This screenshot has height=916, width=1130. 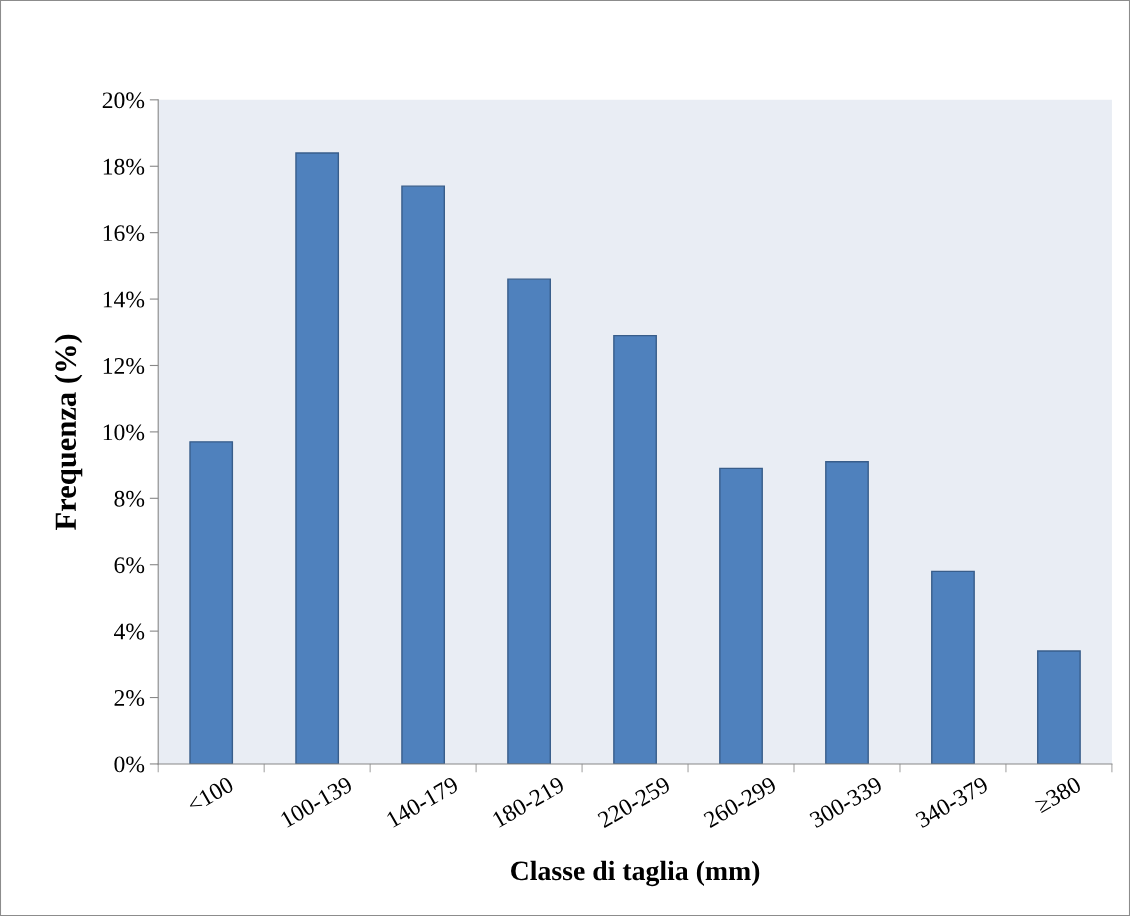 I want to click on y-tick-label: 6%, so click(x=129, y=565).